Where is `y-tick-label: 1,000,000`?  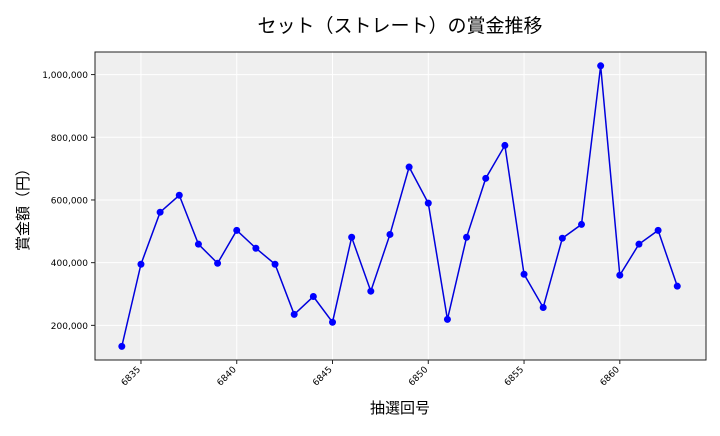 y-tick-label: 1,000,000 is located at coordinates (65, 76).